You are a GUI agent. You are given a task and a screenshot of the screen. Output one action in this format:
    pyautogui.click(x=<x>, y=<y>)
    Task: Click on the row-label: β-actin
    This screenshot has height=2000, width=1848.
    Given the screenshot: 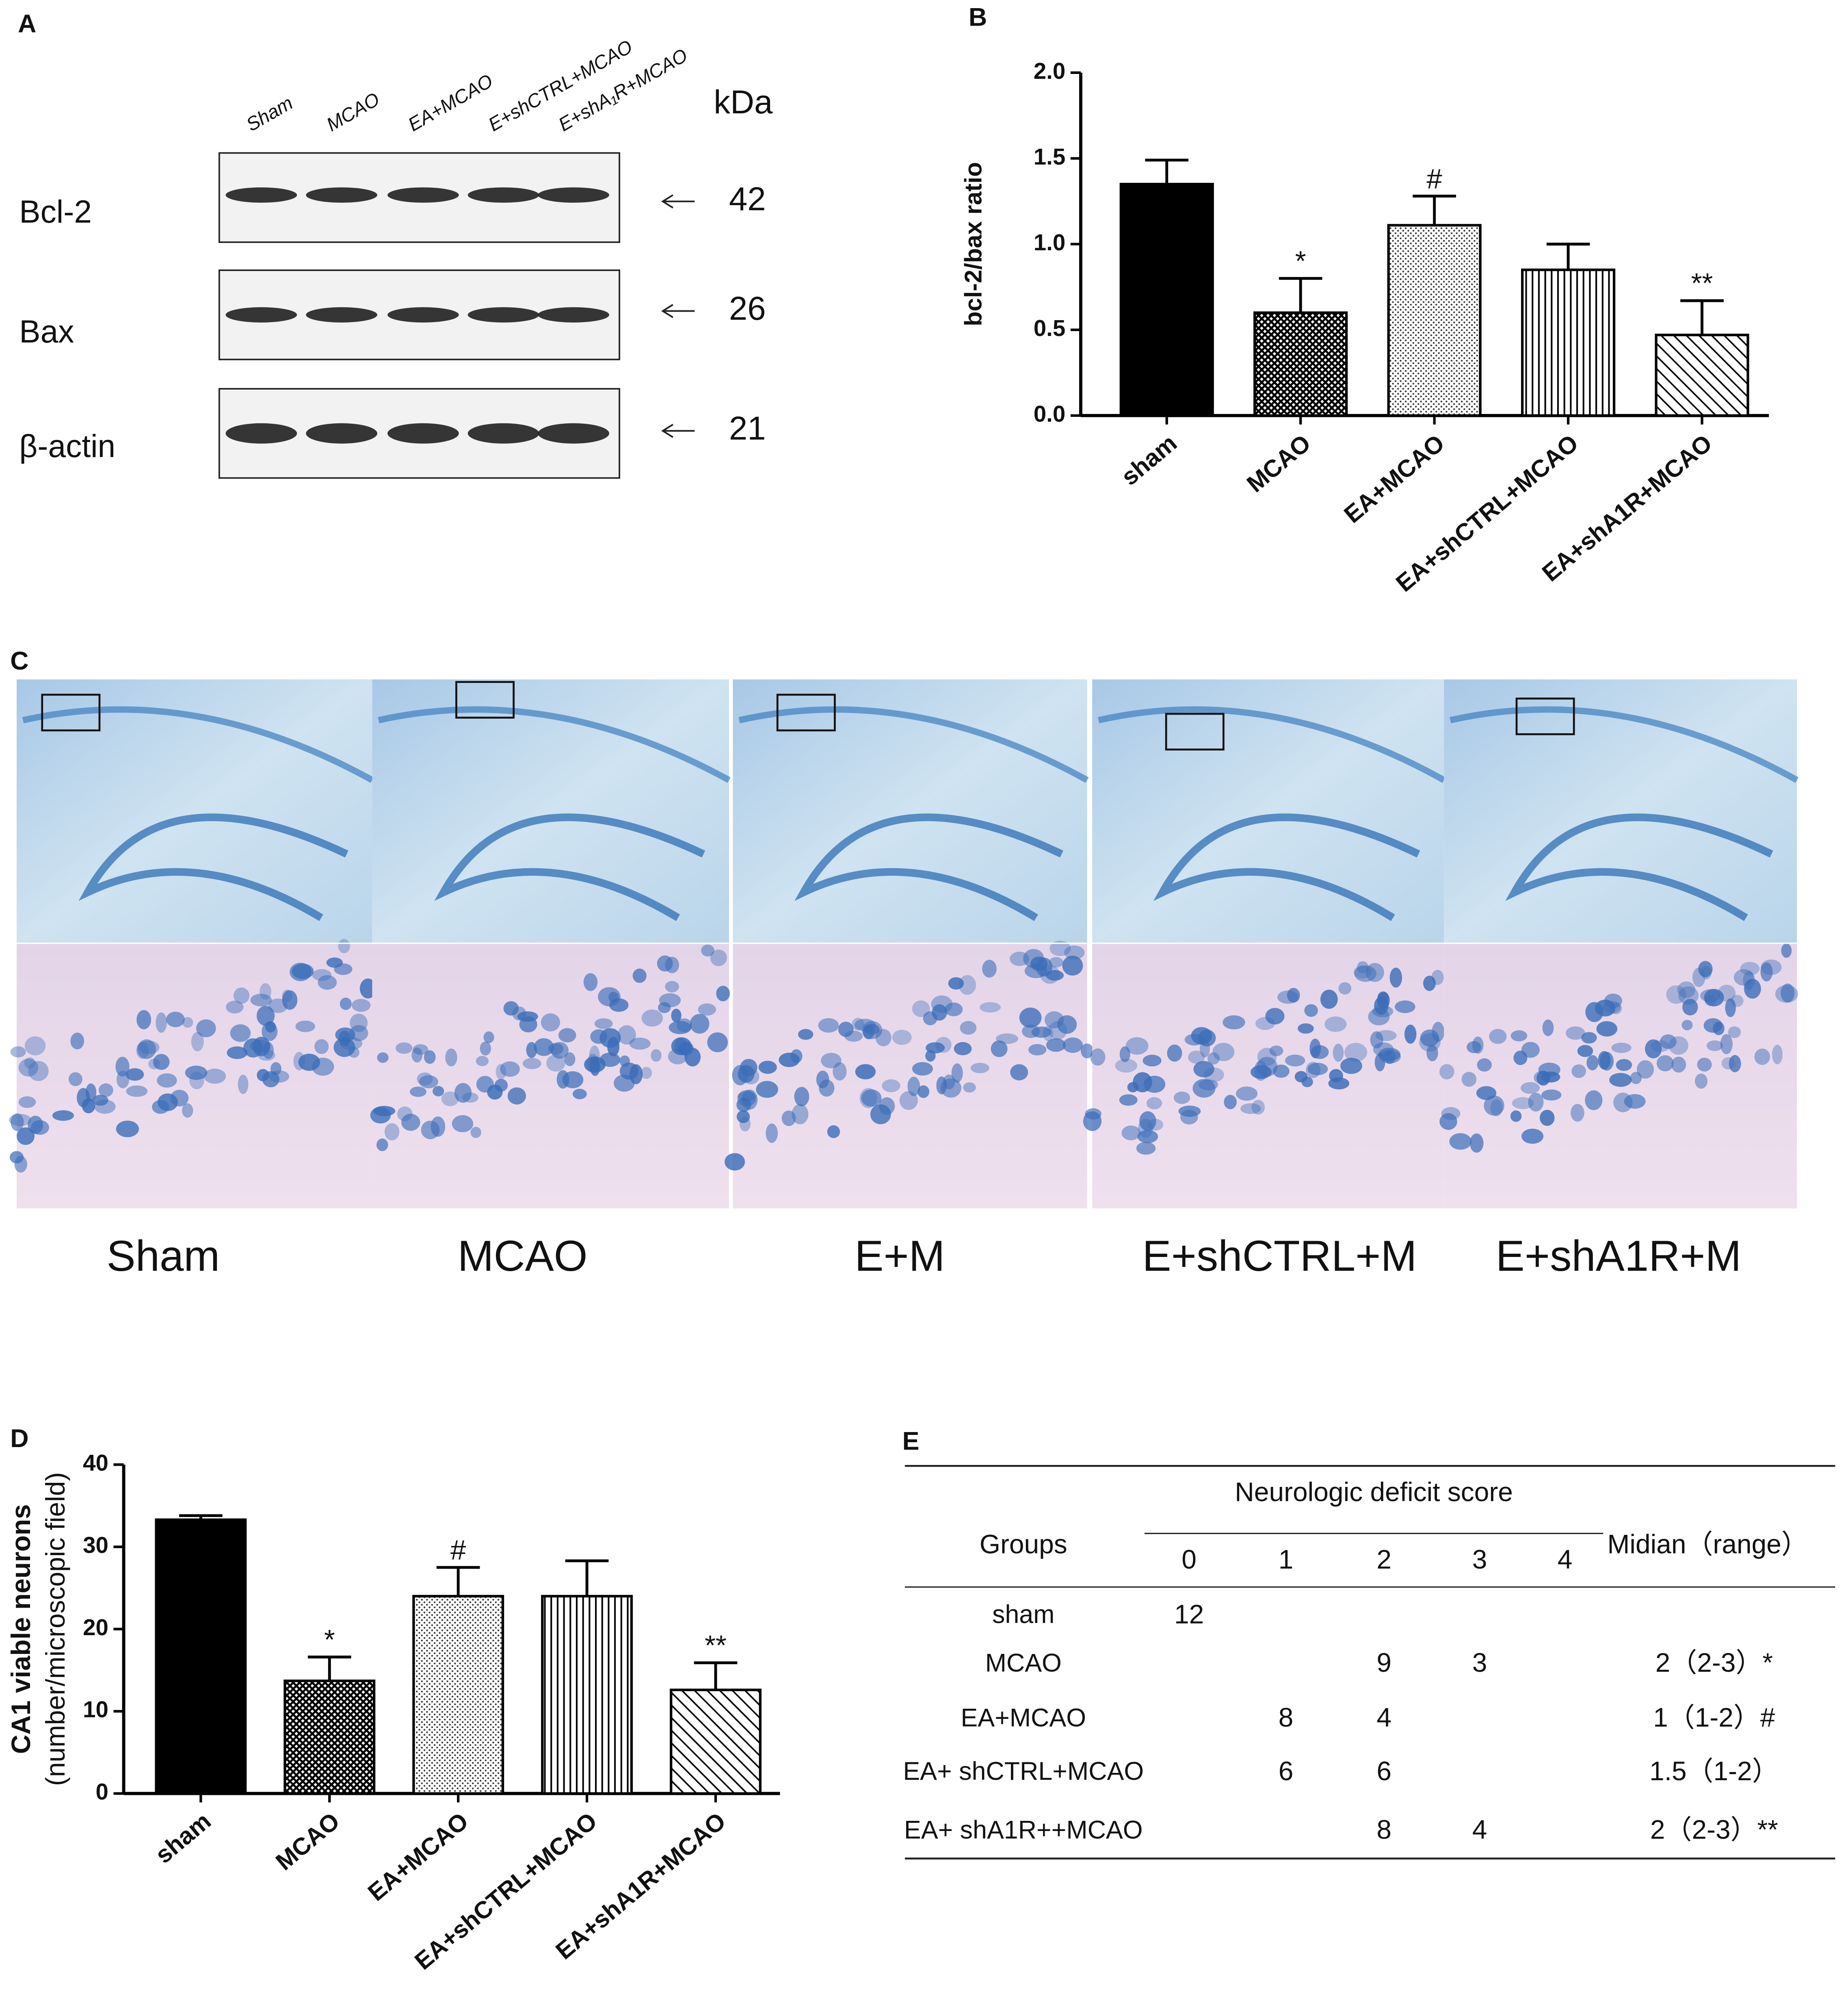 What is the action you would take?
    pyautogui.click(x=67, y=446)
    